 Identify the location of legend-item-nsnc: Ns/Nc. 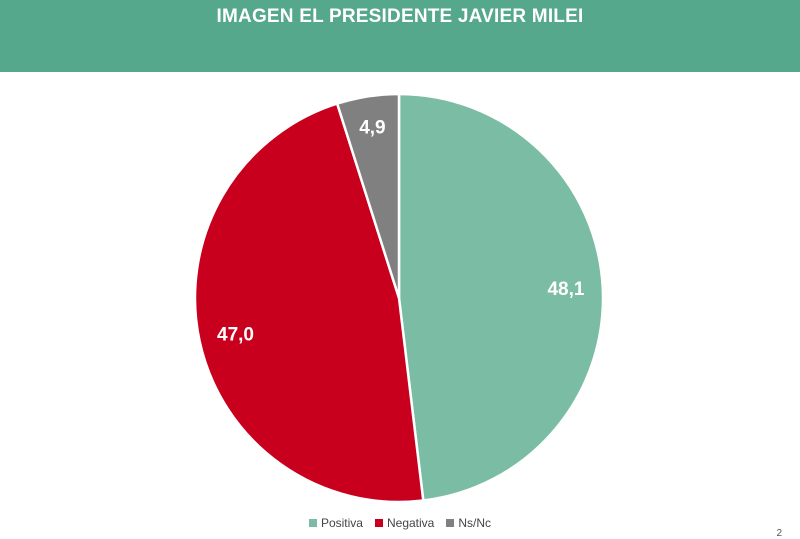
(468, 523).